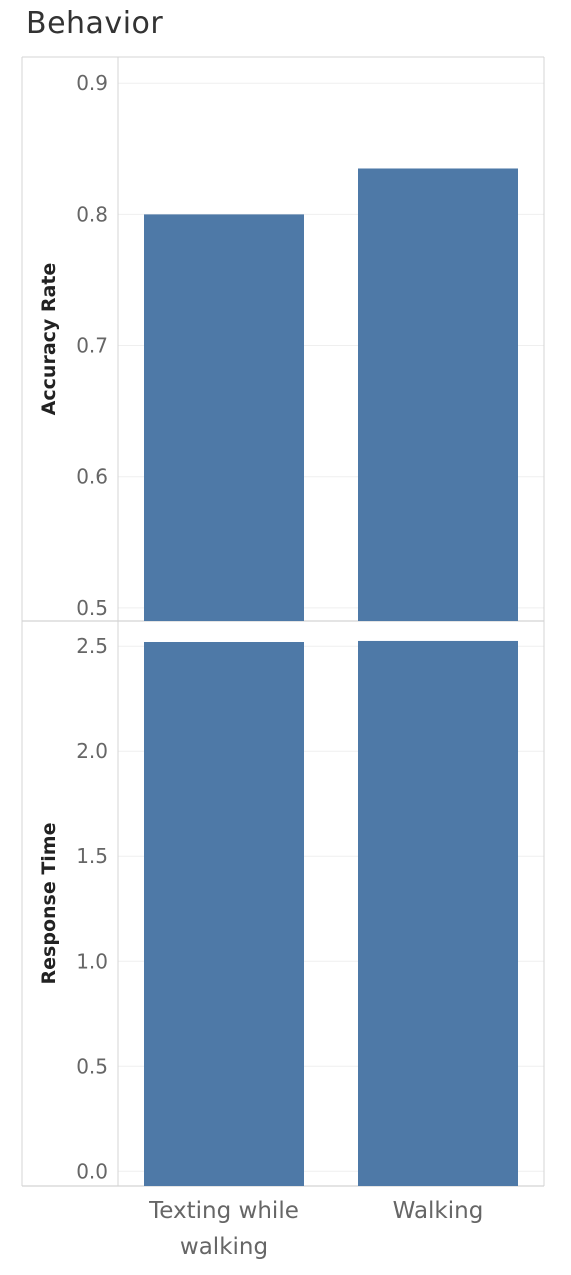 This screenshot has width=571, height=1275. Describe the element at coordinates (223, 1211) in the screenshot. I see `x-tick-label: Texting while` at that location.